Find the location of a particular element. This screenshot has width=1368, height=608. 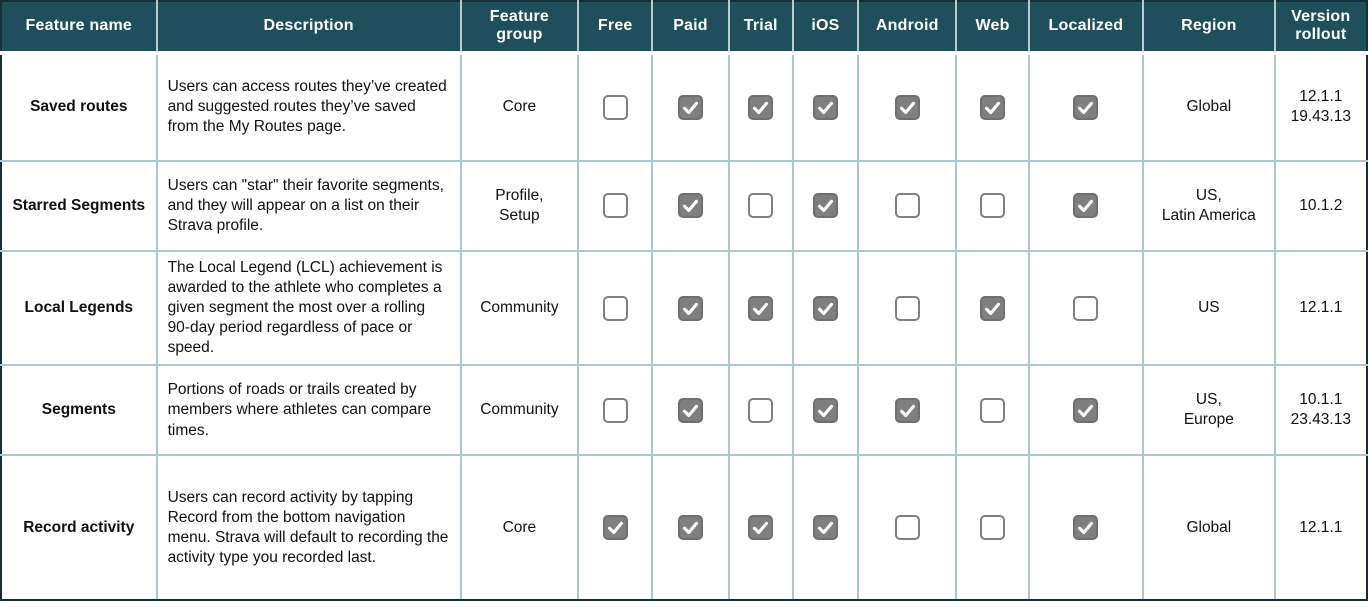

column-header-paid: Paid is located at coordinates (691, 27).